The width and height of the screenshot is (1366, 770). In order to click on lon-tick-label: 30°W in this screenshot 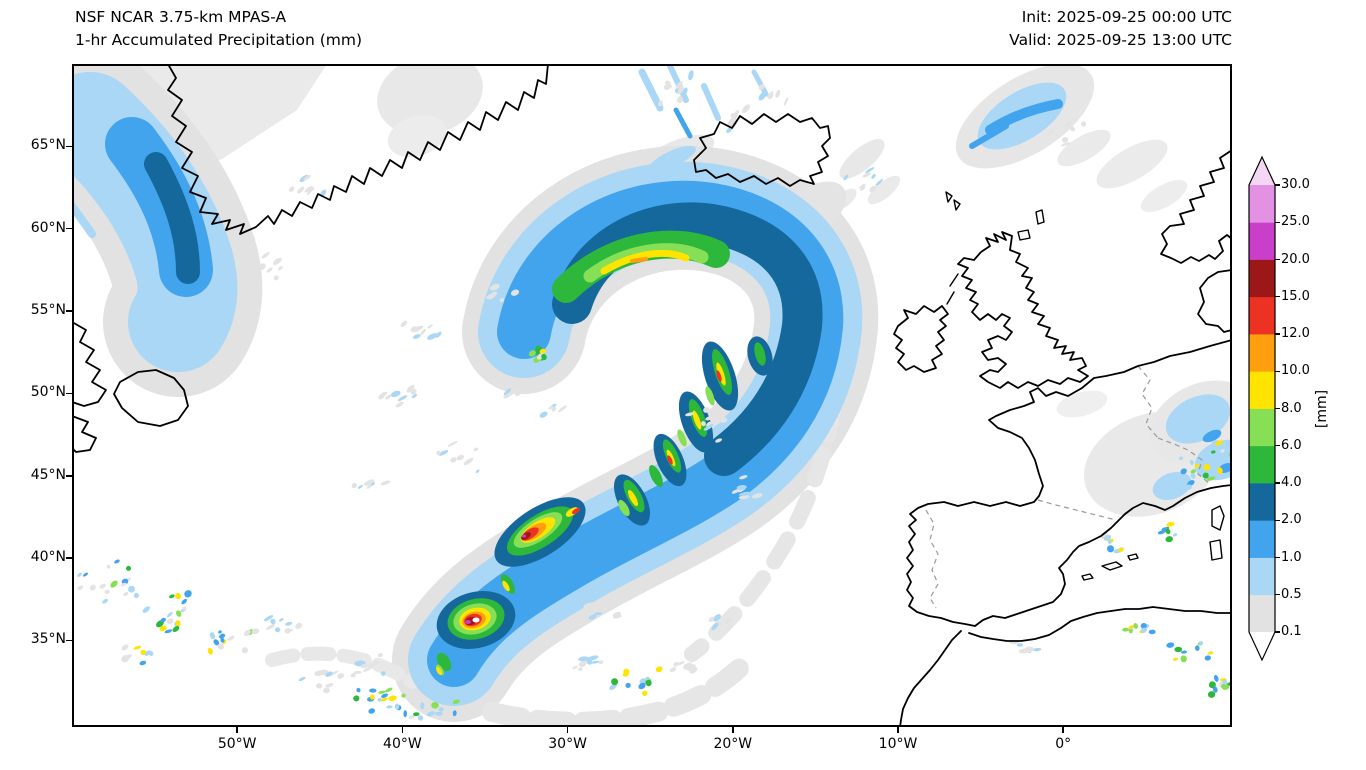, I will do `click(567, 744)`.